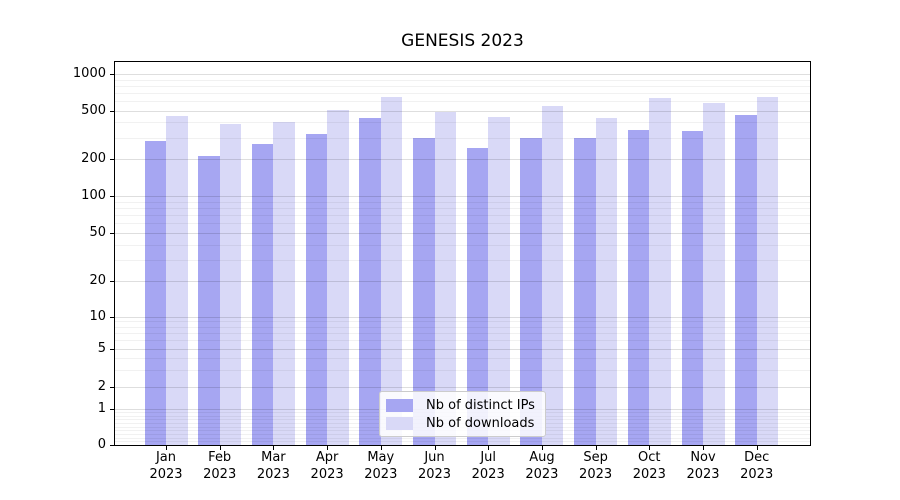 This screenshot has width=900, height=500. I want to click on x-tick-mark-may, so click(381, 448).